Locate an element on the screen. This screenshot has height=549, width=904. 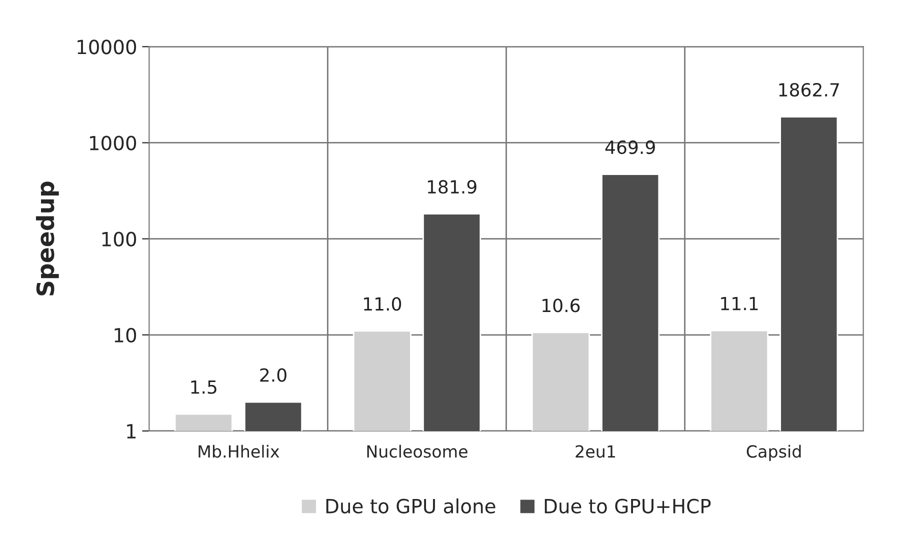
x-tick-label: Nucleosome is located at coordinates (417, 451).